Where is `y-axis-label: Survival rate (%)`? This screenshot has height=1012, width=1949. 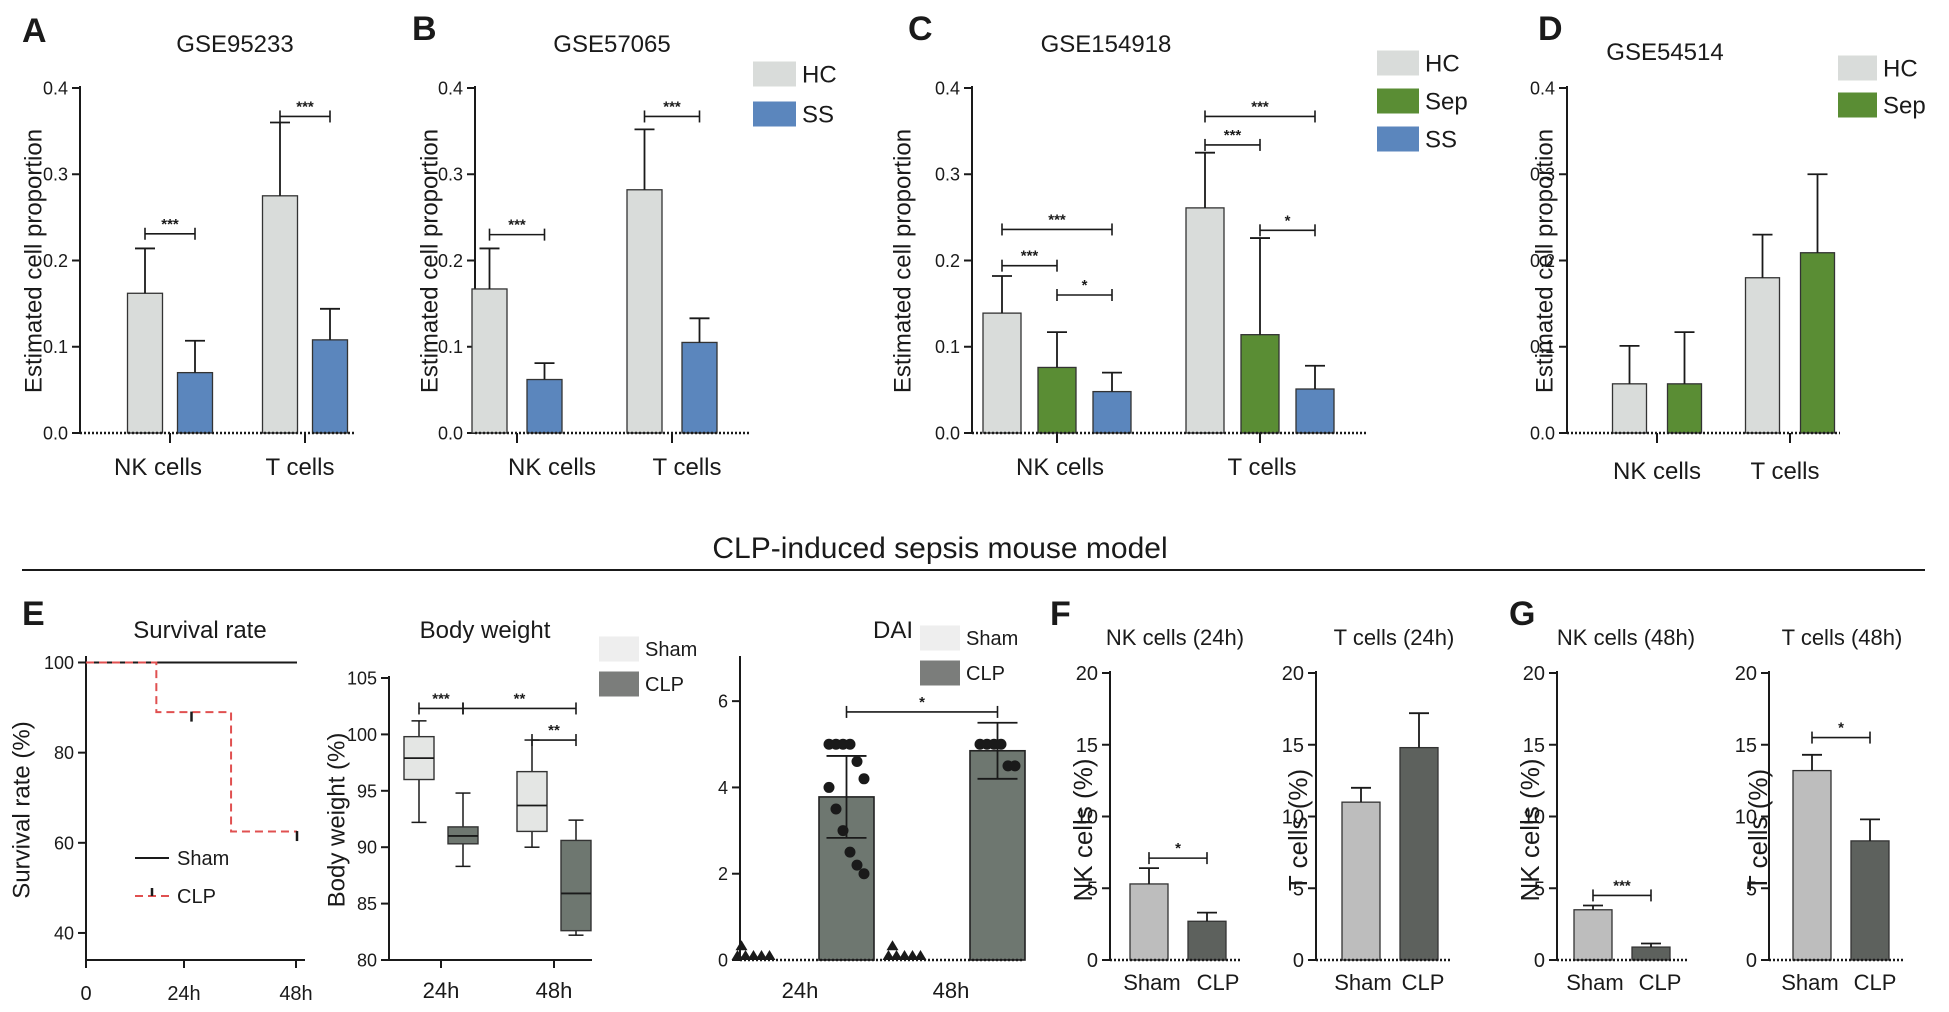
y-axis-label: Survival rate (%) is located at coordinates (22, 809).